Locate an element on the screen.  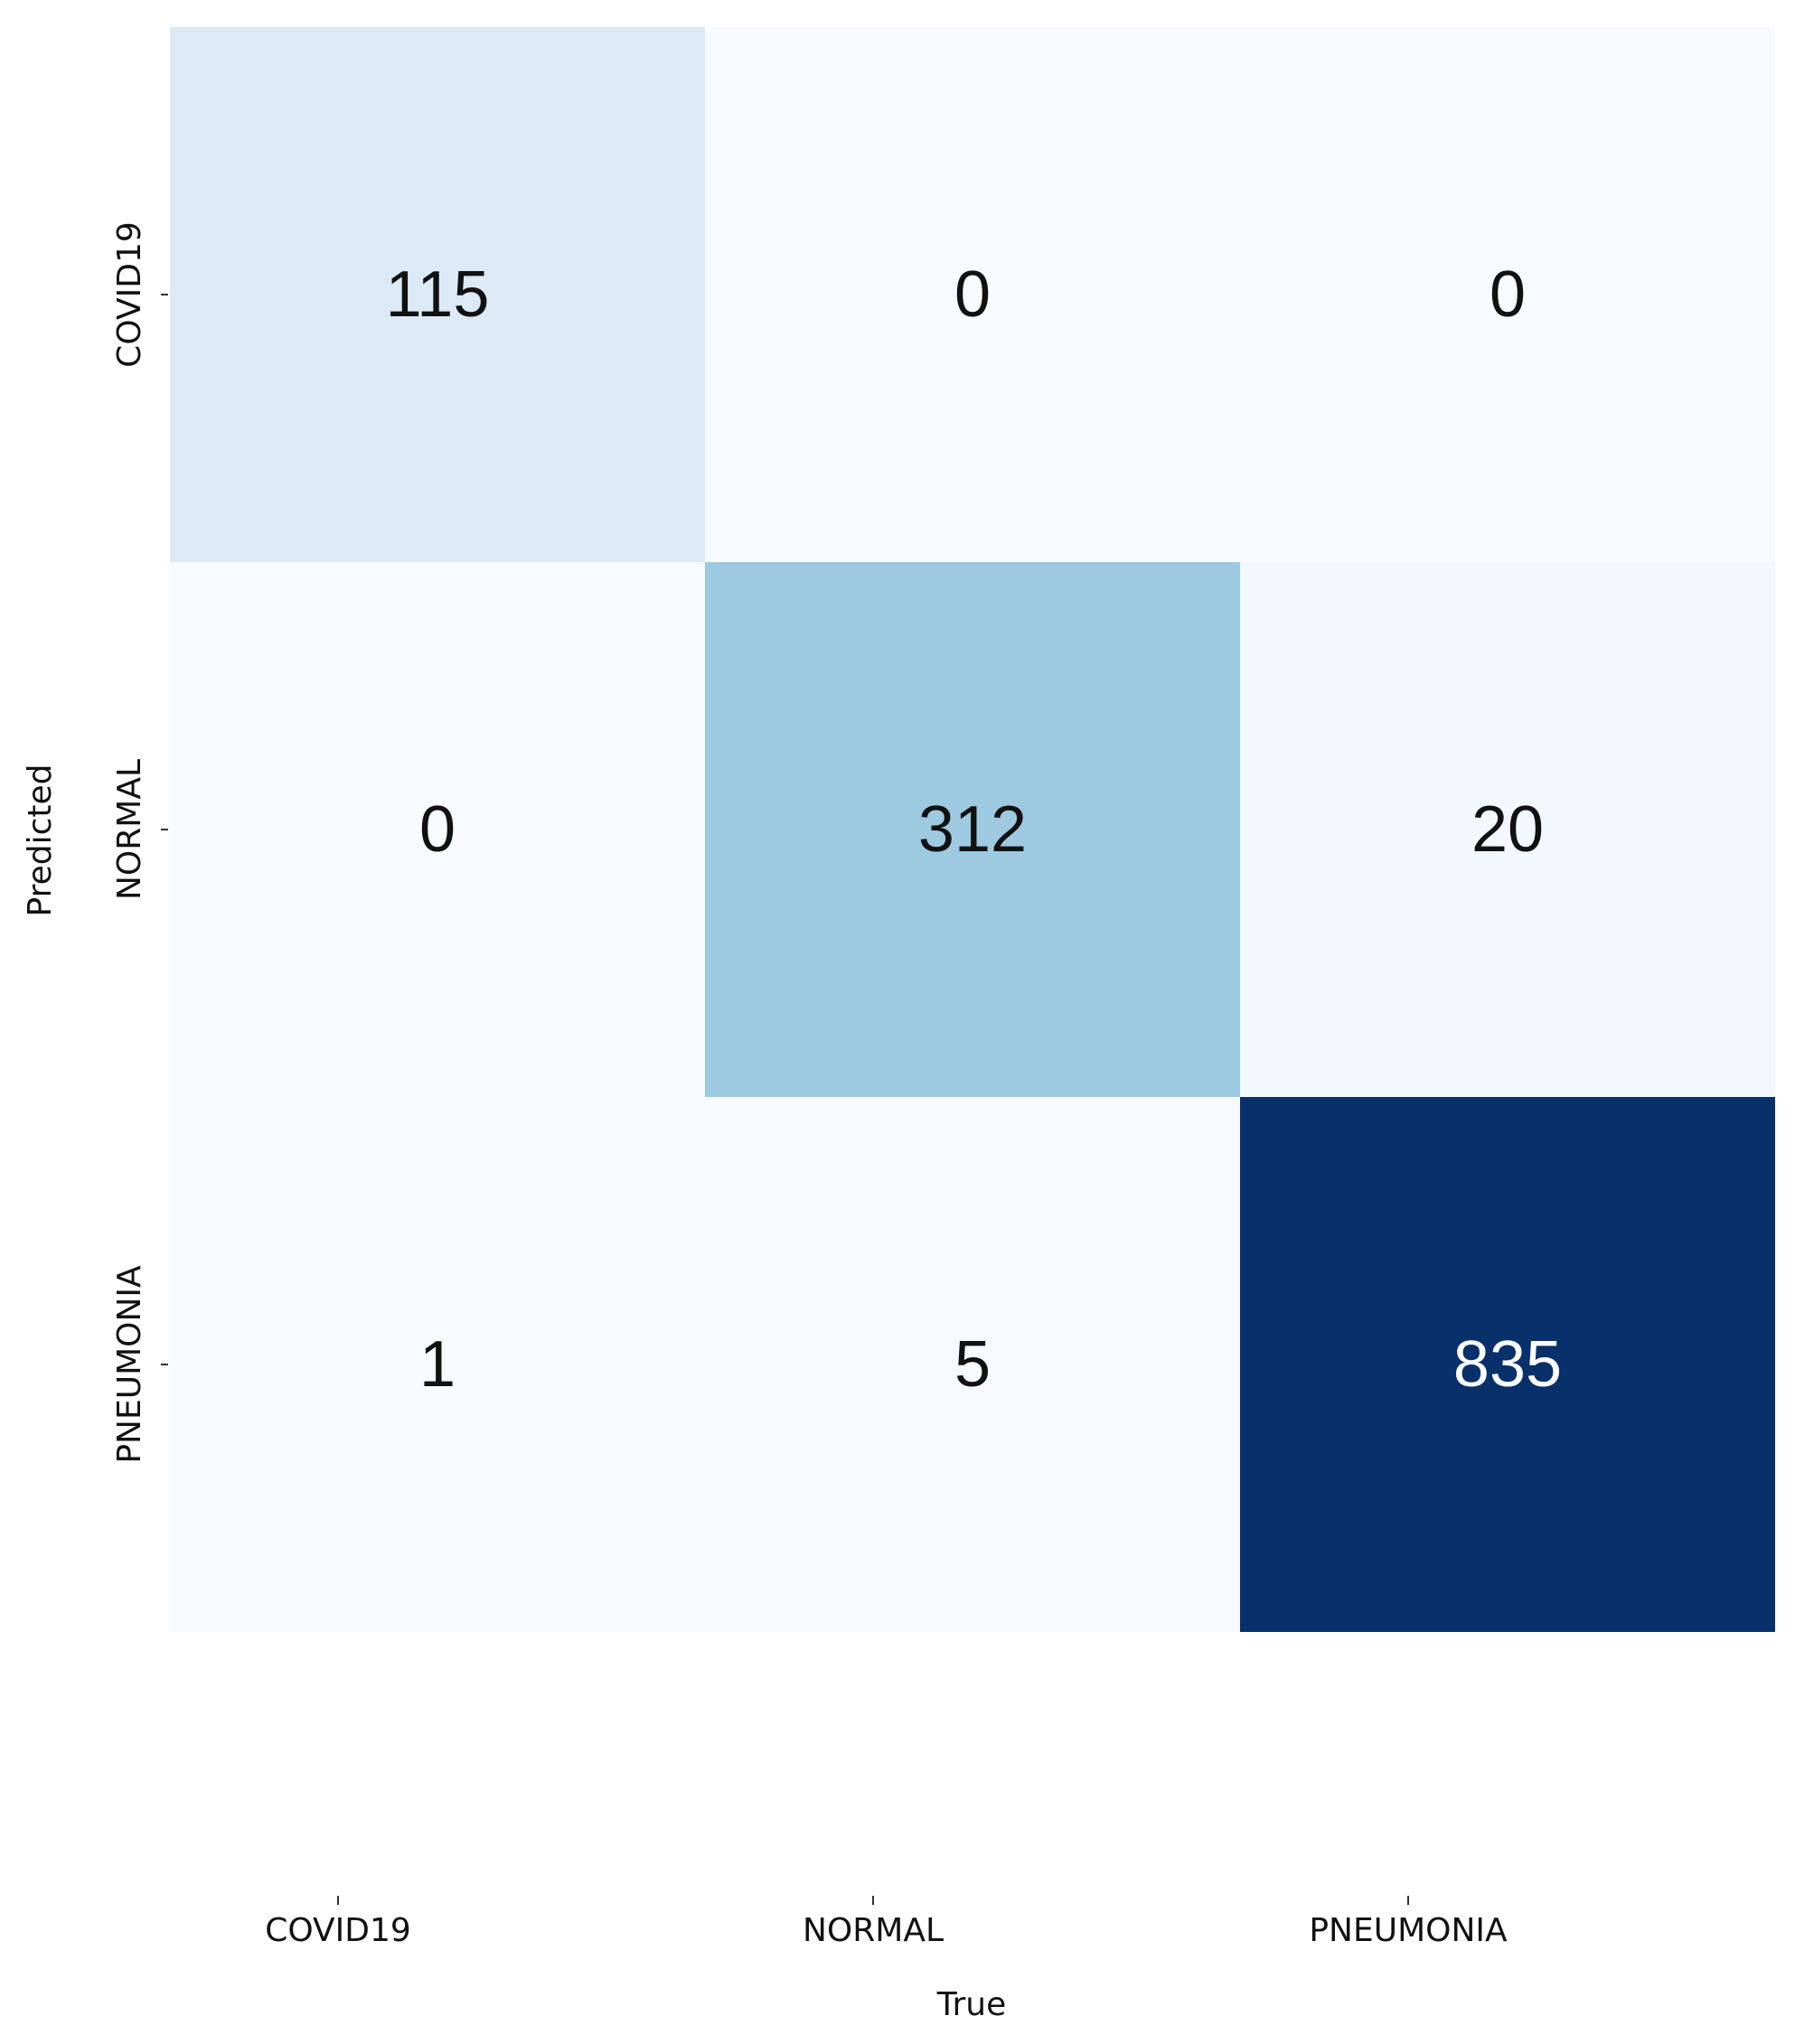
cell-value-label: 835 is located at coordinates (1508, 1364).